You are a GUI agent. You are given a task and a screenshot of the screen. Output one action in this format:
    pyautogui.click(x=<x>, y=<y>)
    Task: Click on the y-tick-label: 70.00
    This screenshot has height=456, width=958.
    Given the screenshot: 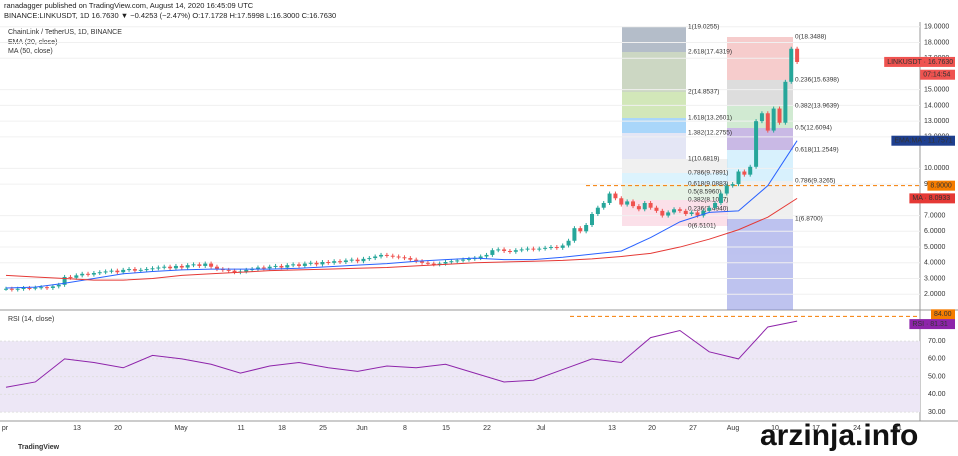 What is the action you would take?
    pyautogui.click(x=937, y=341)
    